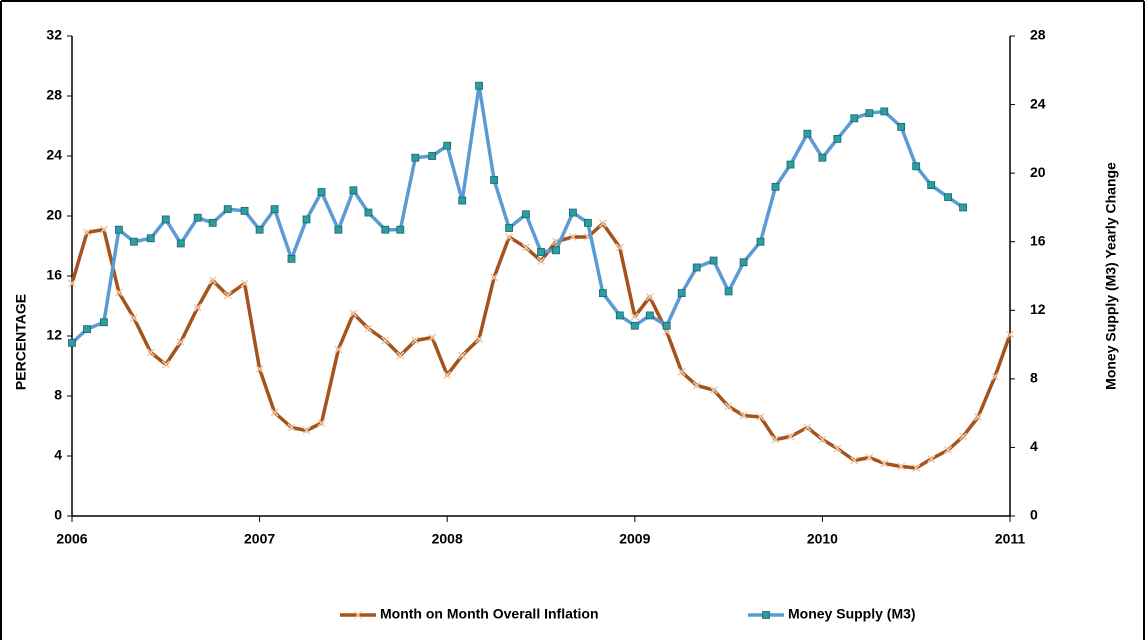 This screenshot has width=1146, height=640. What do you see at coordinates (54, 215) in the screenshot?
I see `y-tick-label: 20` at bounding box center [54, 215].